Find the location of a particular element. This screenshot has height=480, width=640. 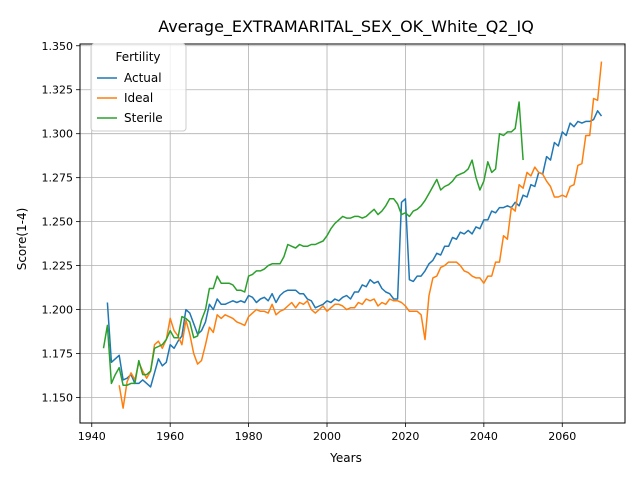

x-tick-label: 1980 is located at coordinates (249, 436).